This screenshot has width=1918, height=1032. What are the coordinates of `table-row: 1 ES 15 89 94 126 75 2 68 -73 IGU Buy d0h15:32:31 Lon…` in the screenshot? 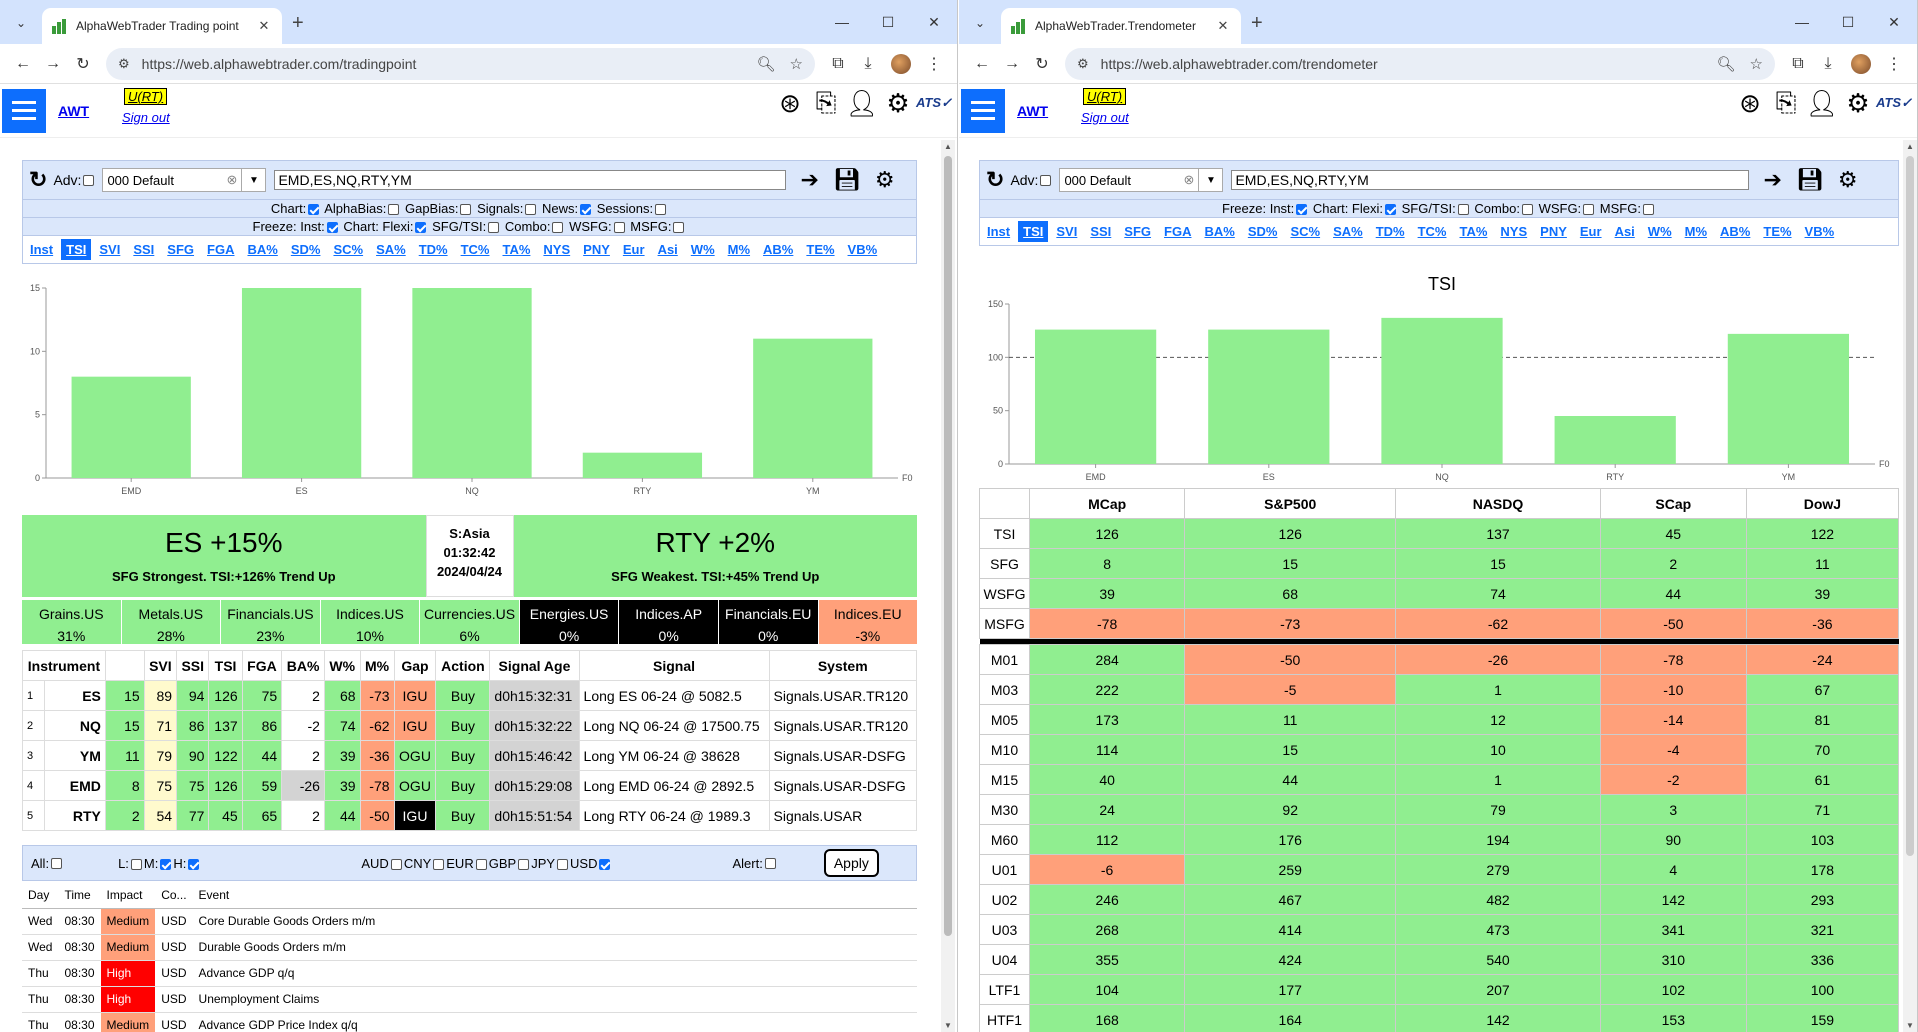 It's located at (469, 695).